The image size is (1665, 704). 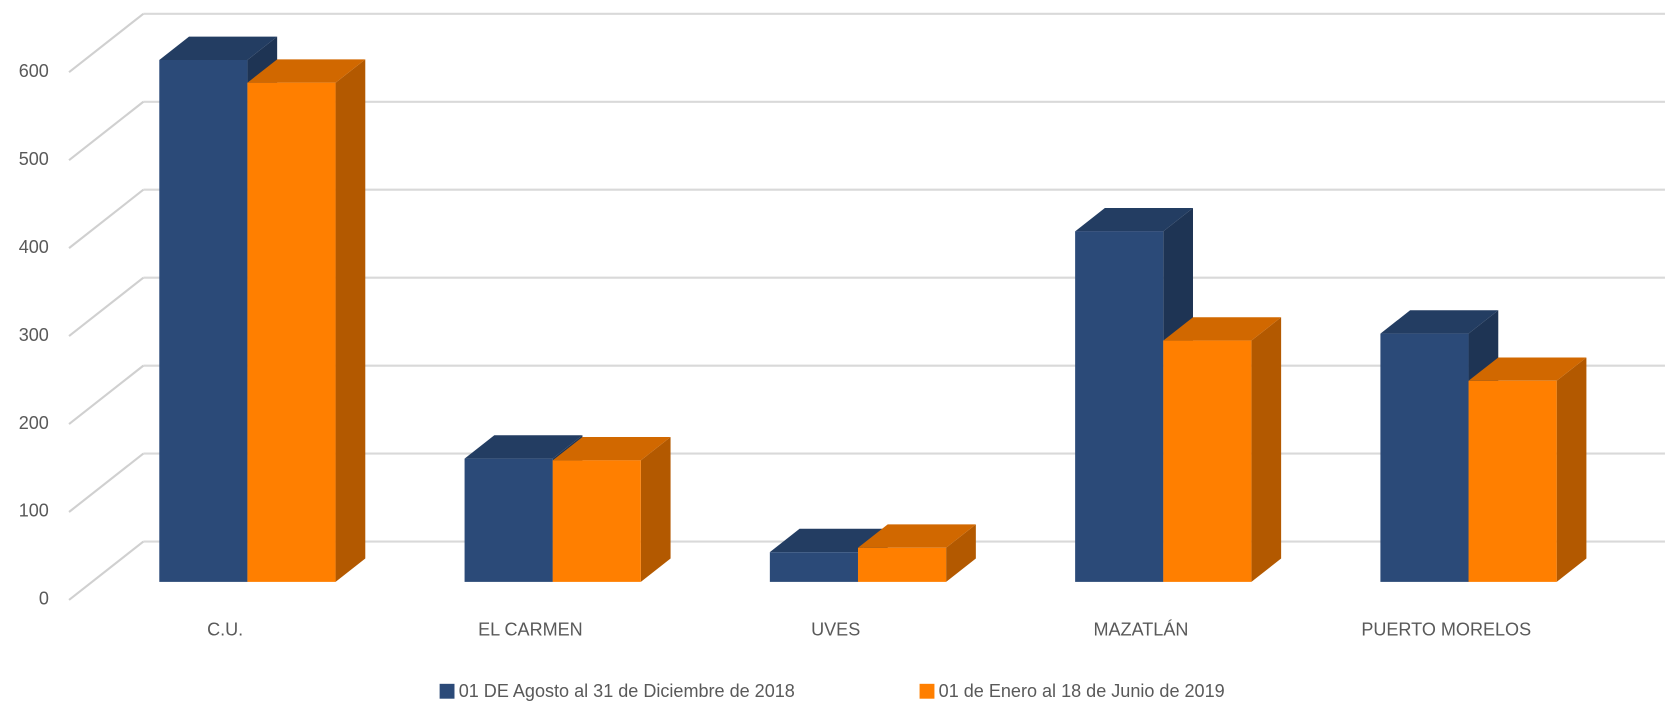 I want to click on y-tick-label: 200, so click(x=34, y=423).